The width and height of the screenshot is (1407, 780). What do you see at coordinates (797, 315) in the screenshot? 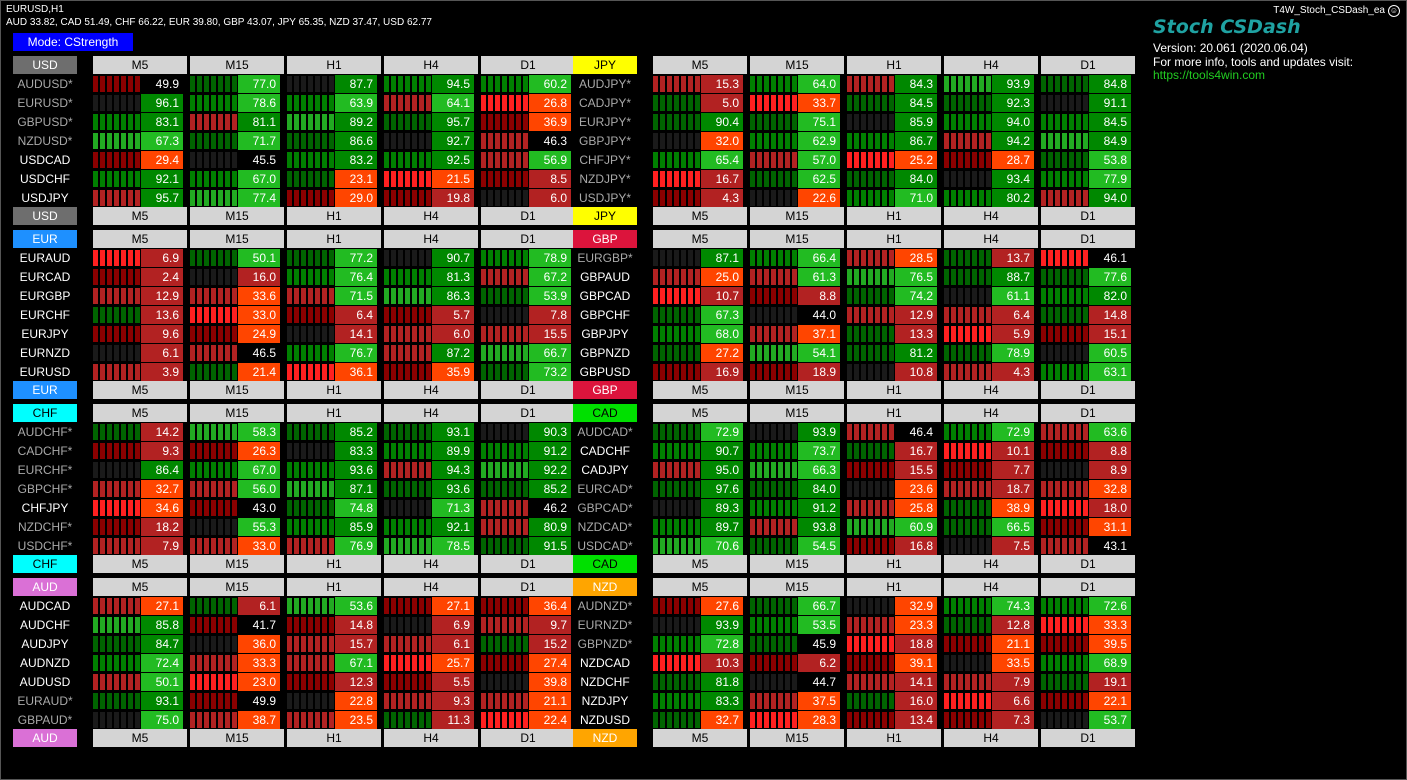
I see `stoch-cell: 44.0` at bounding box center [797, 315].